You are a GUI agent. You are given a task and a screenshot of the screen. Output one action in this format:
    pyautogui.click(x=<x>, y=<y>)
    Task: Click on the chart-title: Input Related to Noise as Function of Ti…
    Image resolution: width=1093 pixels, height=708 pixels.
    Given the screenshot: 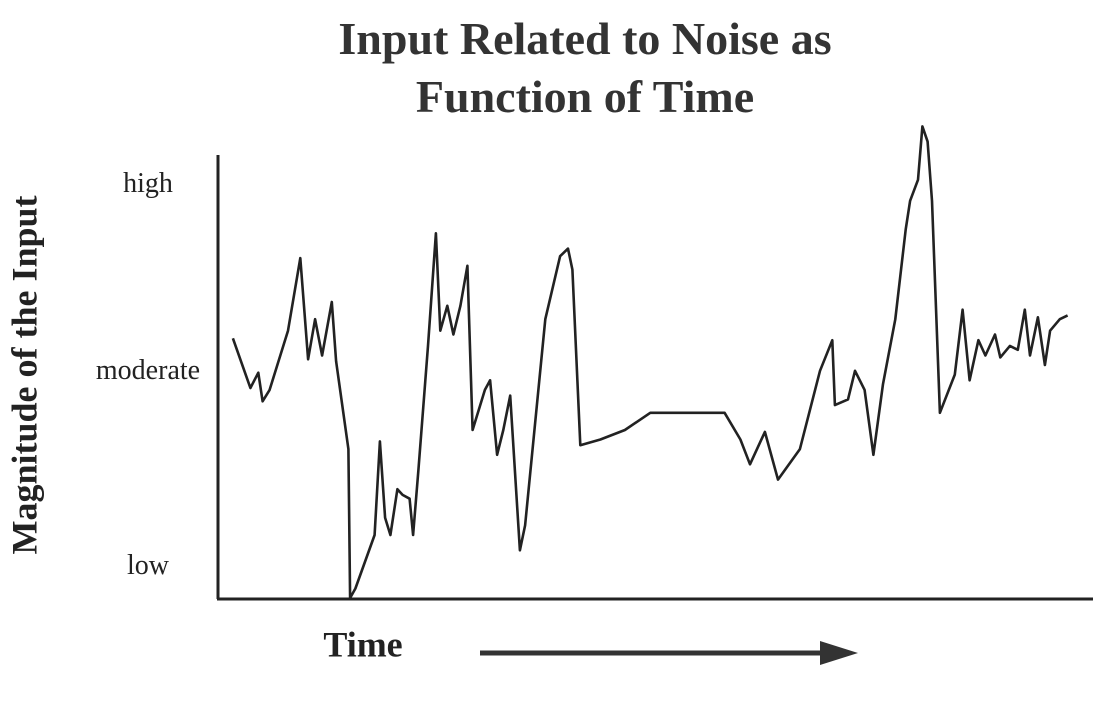 What is the action you would take?
    pyautogui.click(x=585, y=67)
    